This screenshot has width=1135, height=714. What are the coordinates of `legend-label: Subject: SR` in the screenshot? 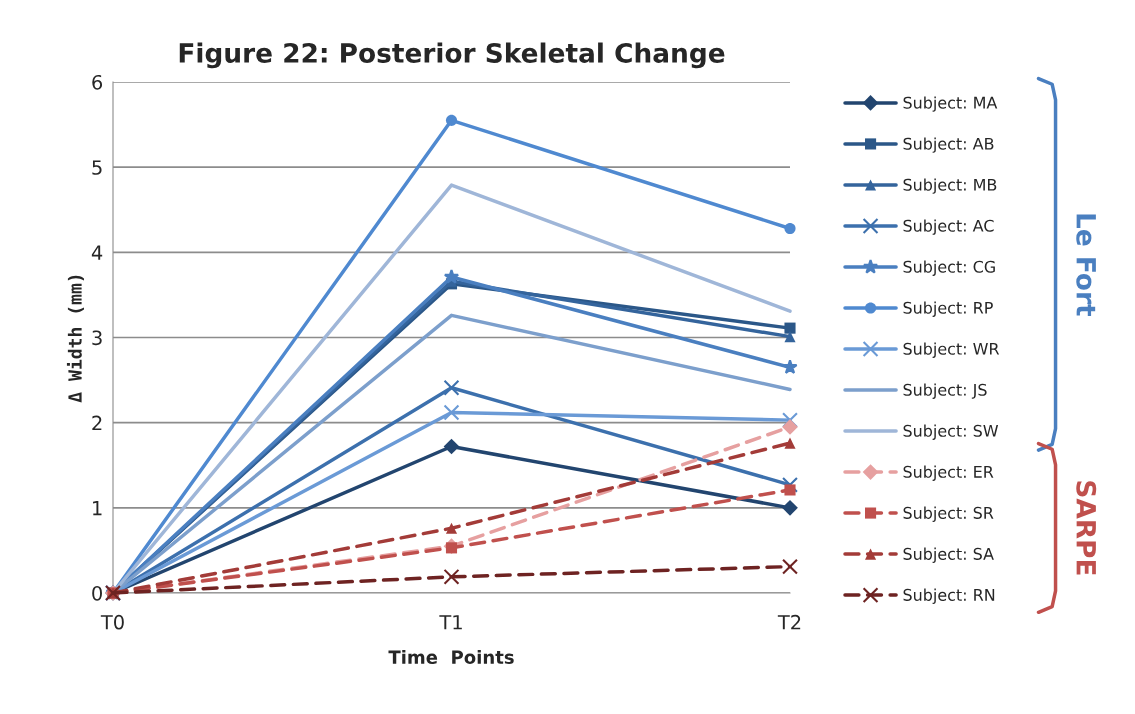 It's located at (948, 514).